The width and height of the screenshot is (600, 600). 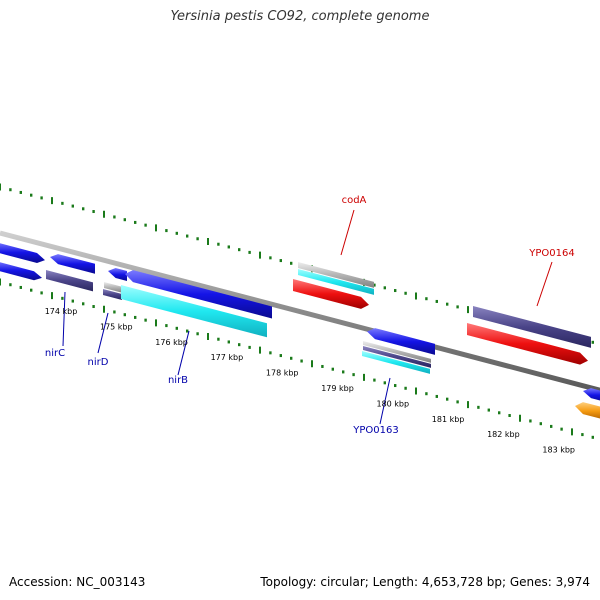 What do you see at coordinates (551, 253) in the screenshot?
I see `gene-label-YPO0164: YPO0164` at bounding box center [551, 253].